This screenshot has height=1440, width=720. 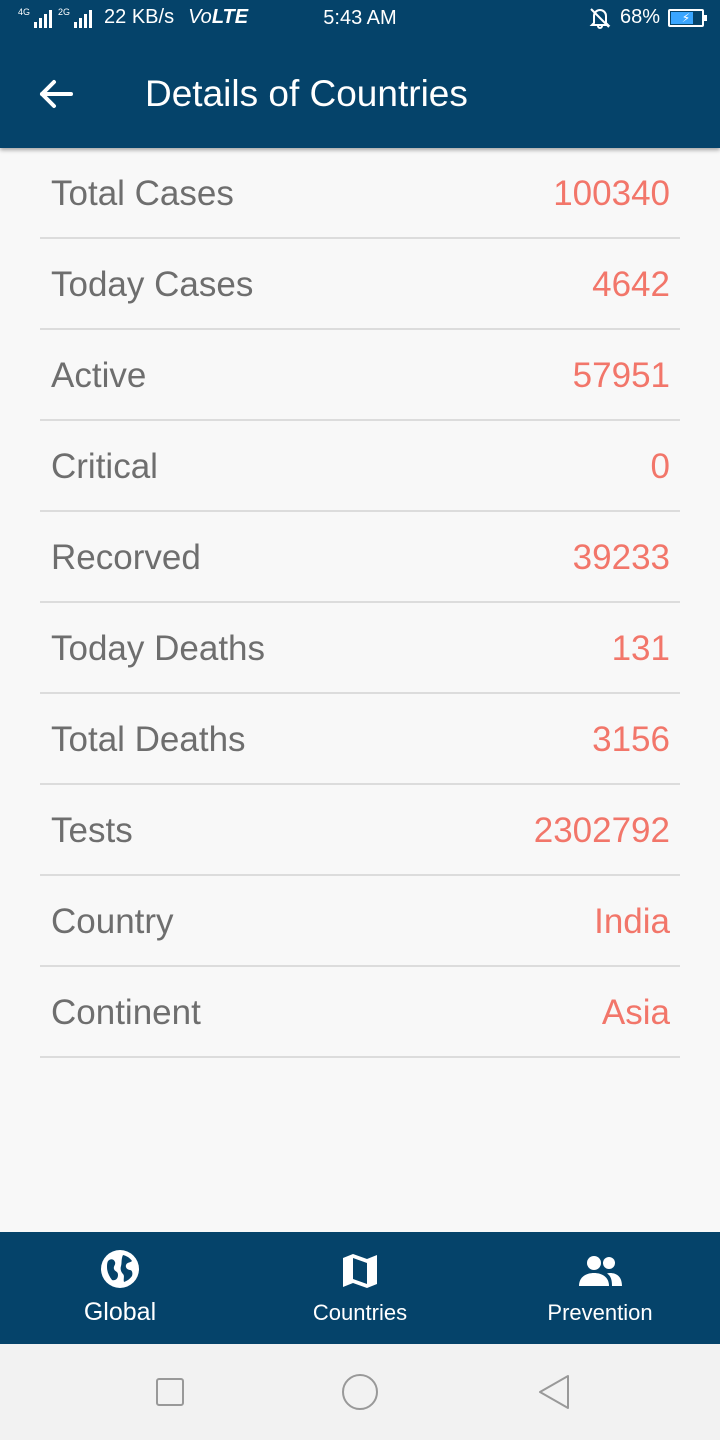 What do you see at coordinates (99, 375) in the screenshot?
I see `detail-label: Active` at bounding box center [99, 375].